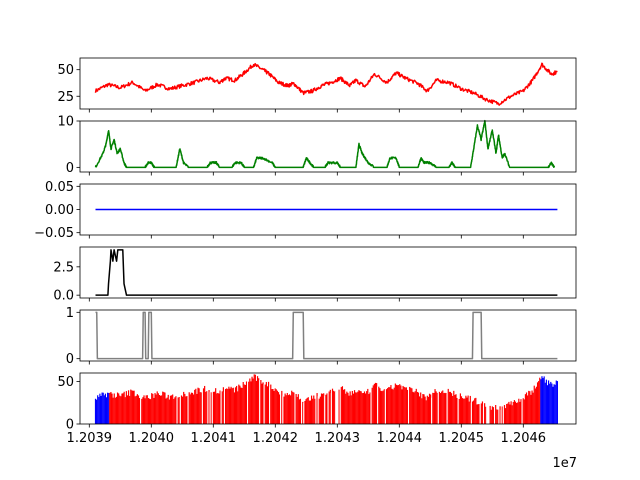 This screenshot has height=480, width=640. I want to click on panel-4: 0.0 2.5, so click(315, 275).